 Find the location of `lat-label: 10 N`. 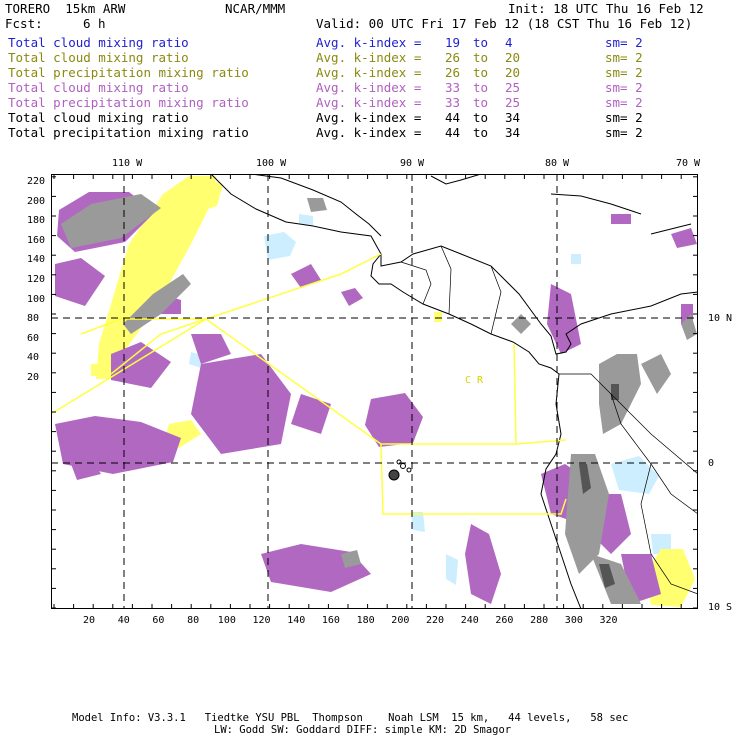

lat-label: 10 N is located at coordinates (720, 318).